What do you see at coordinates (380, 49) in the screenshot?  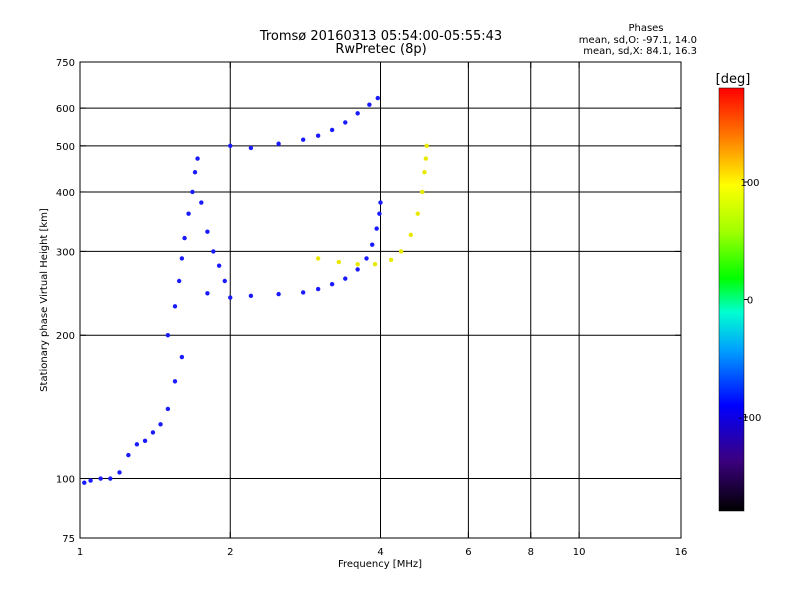 I see `chart-subtitle: RwPretec (8p)` at bounding box center [380, 49].